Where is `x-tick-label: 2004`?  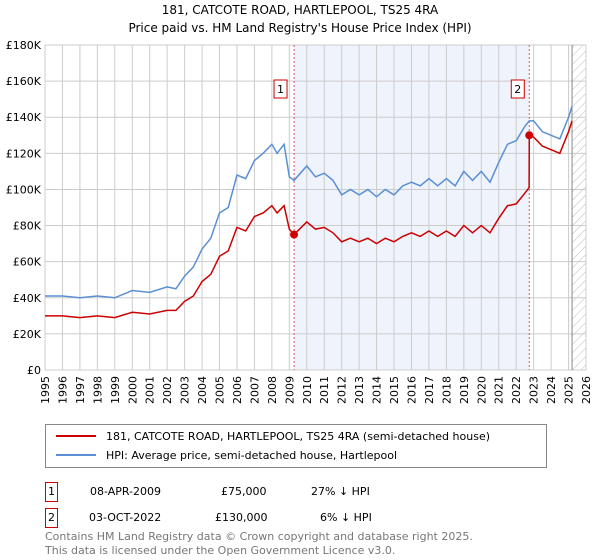 x-tick-label: 2004 is located at coordinates (202, 390).